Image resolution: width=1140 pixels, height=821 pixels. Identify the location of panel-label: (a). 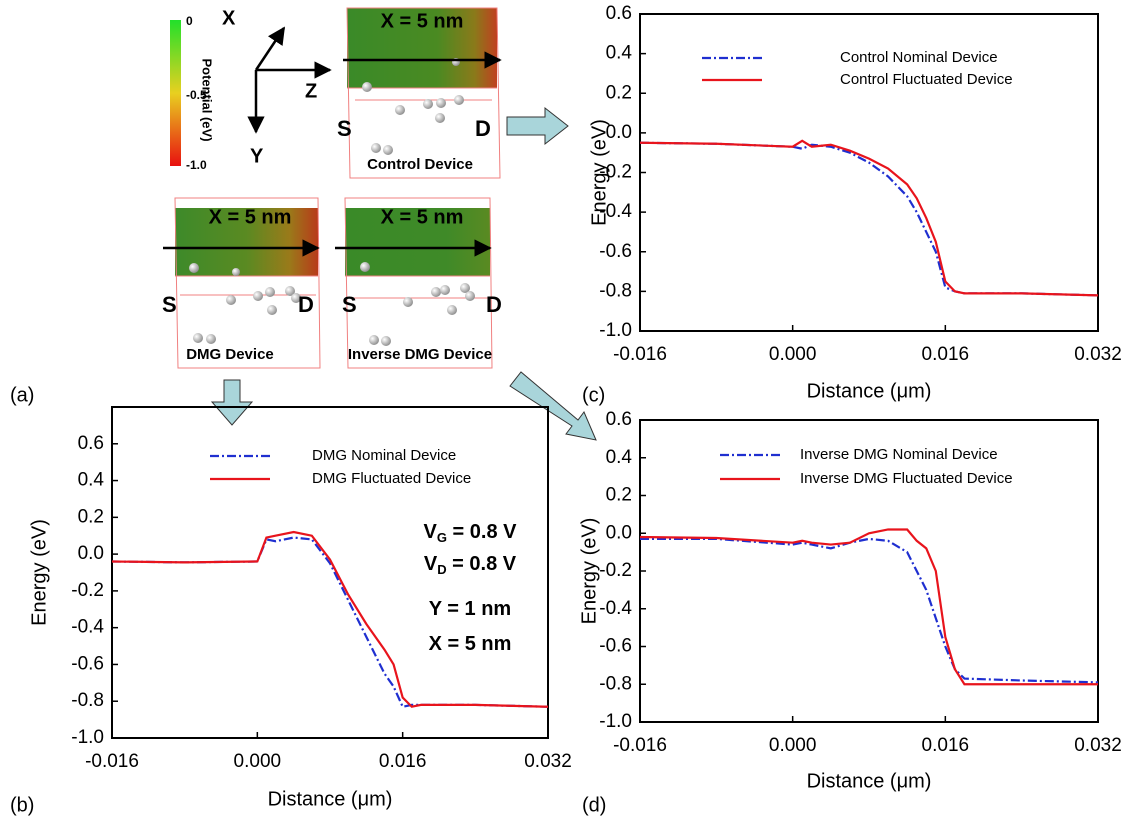
(22, 395).